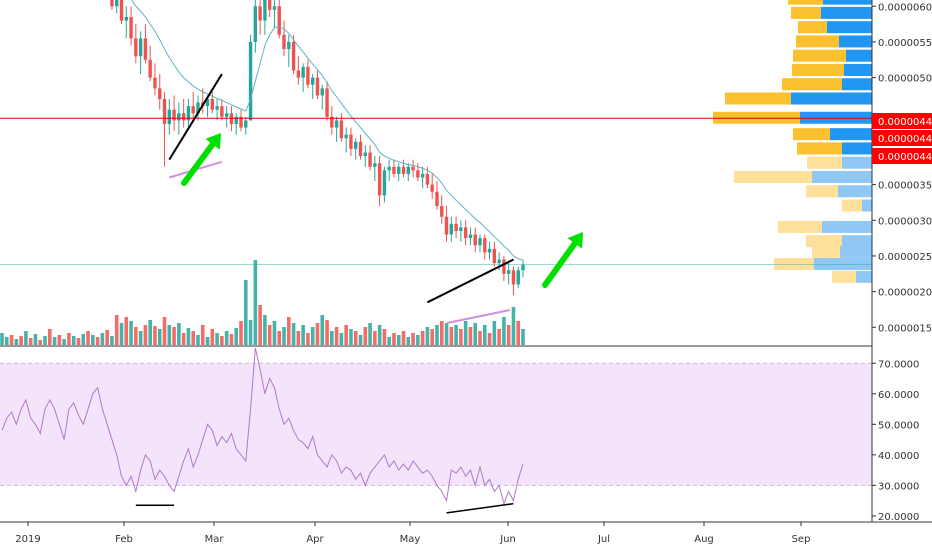  What do you see at coordinates (905, 139) in the screenshot?
I see `price-tag-2: 0.00000443` at bounding box center [905, 139].